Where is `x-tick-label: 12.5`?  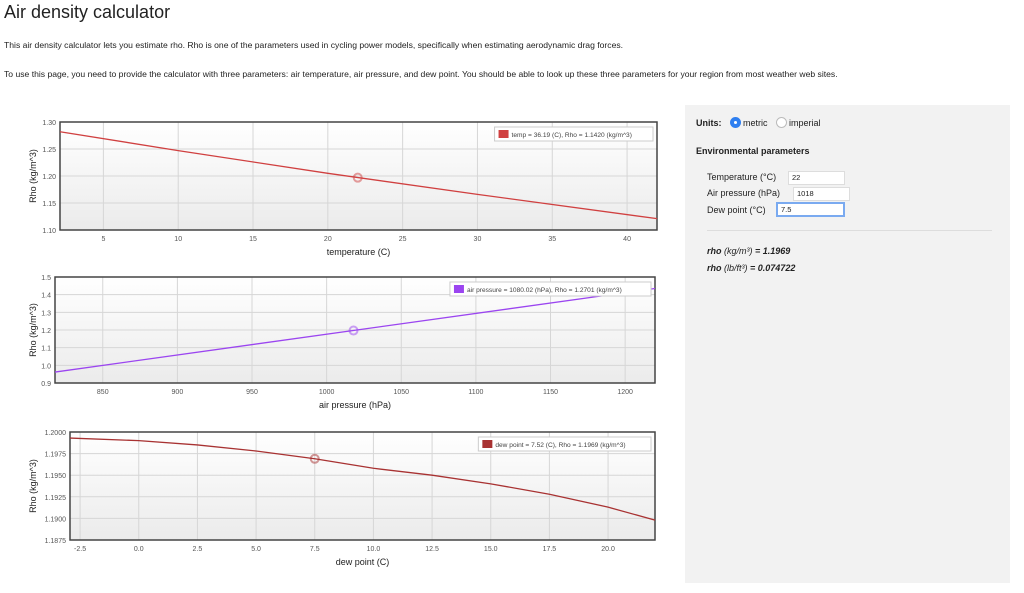
x-tick-label: 12.5 is located at coordinates (432, 549).